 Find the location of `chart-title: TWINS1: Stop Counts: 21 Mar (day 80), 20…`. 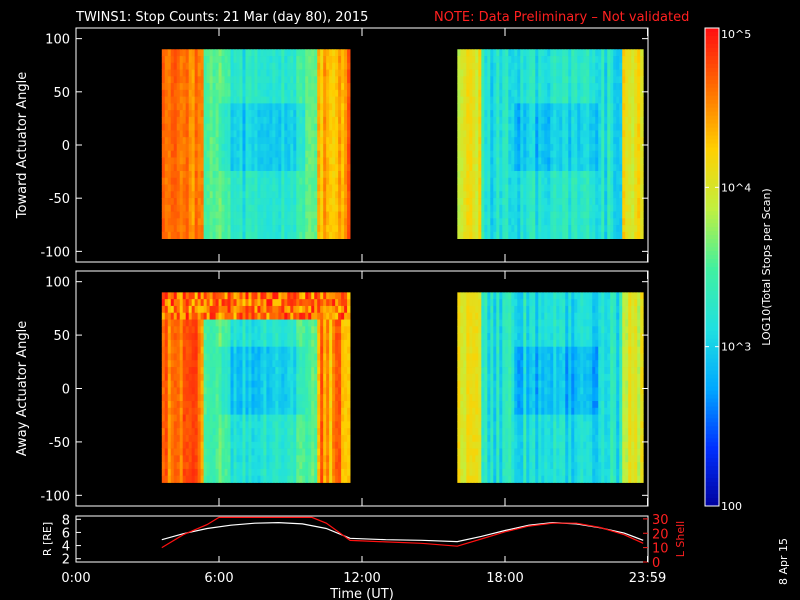

chart-title: TWINS1: Stop Counts: 21 Mar (day 80), 20… is located at coordinates (221, 17).